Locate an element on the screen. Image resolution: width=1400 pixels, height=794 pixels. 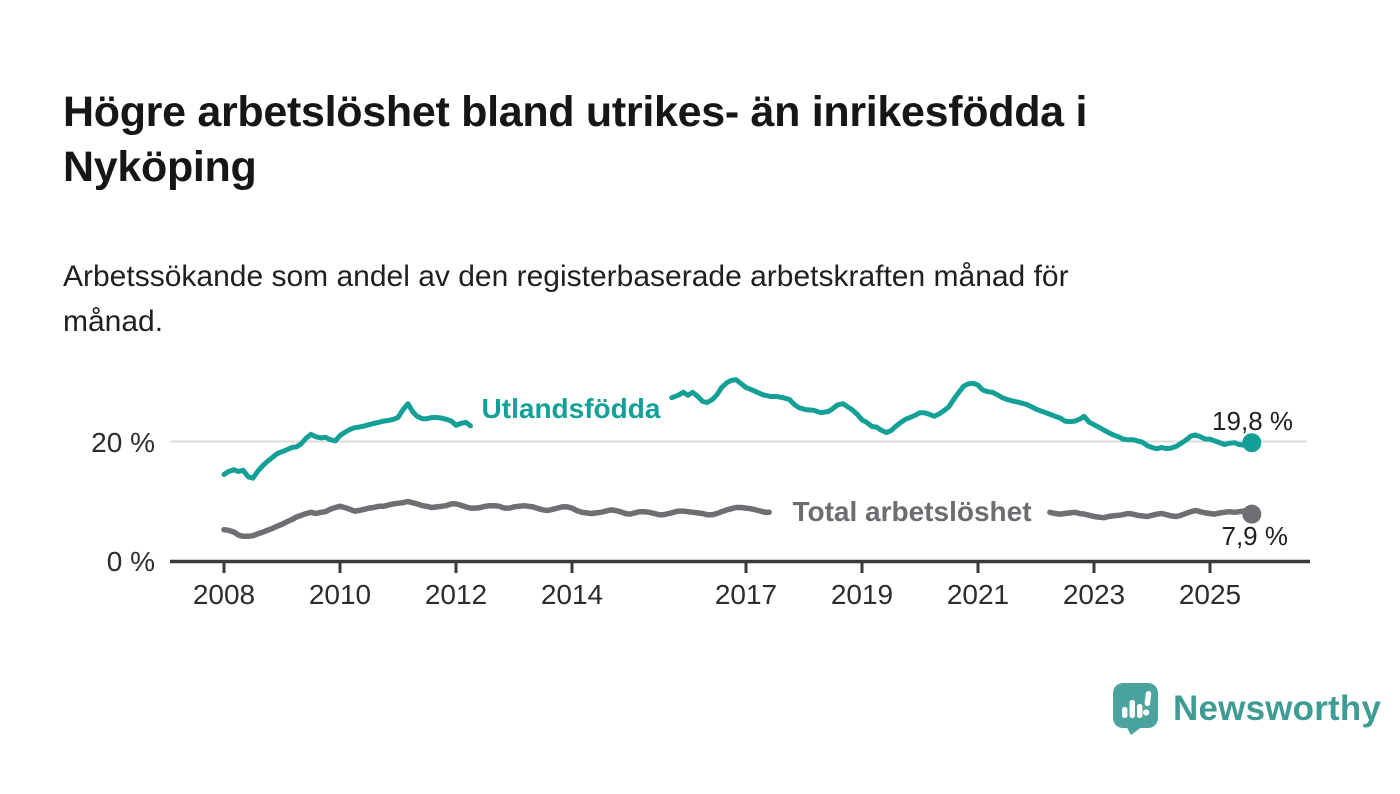
x-axis-label-2021: 2021 is located at coordinates (978, 594).